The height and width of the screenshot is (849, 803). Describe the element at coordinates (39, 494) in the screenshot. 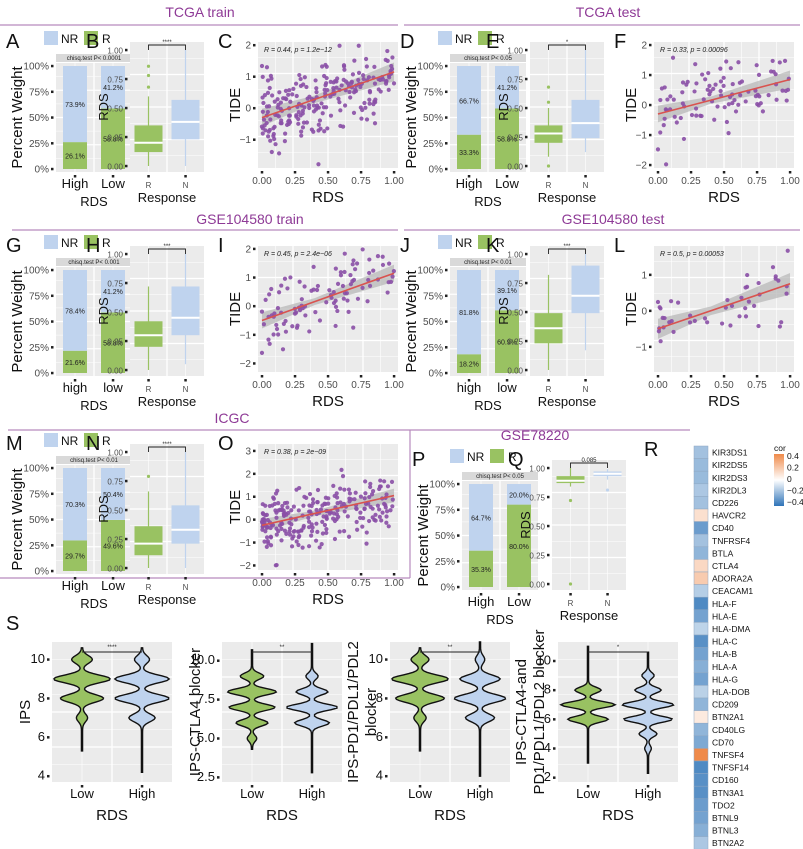

I see `y-tick-label: 75%` at that location.